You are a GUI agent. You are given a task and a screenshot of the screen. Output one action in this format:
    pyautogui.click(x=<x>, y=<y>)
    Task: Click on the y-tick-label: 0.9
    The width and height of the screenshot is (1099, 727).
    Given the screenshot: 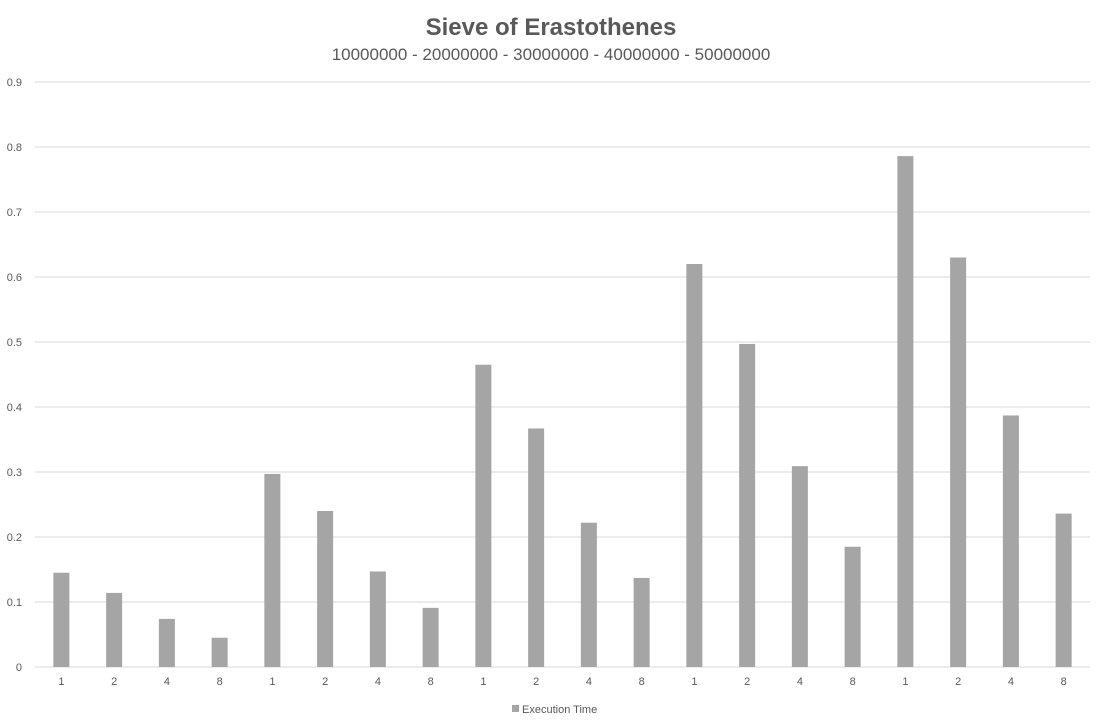 What is the action you would take?
    pyautogui.click(x=14, y=83)
    